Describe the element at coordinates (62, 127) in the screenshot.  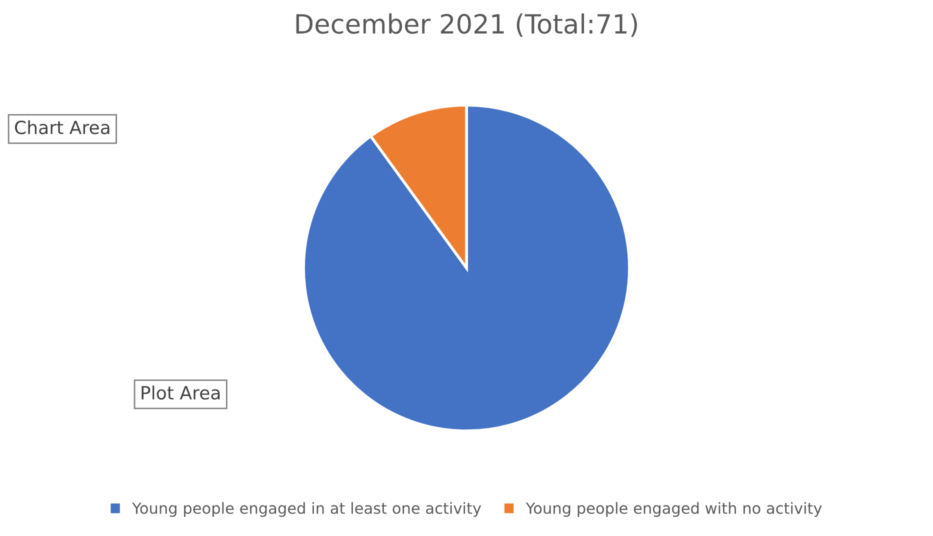
I see `text: Chart Area` at that location.